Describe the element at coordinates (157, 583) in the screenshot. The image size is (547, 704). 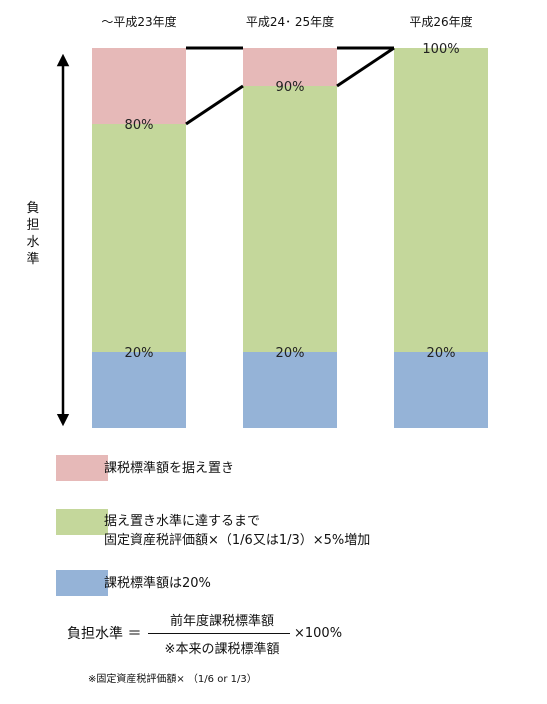
I see `legend-label-base: 課税標準額は20%` at that location.